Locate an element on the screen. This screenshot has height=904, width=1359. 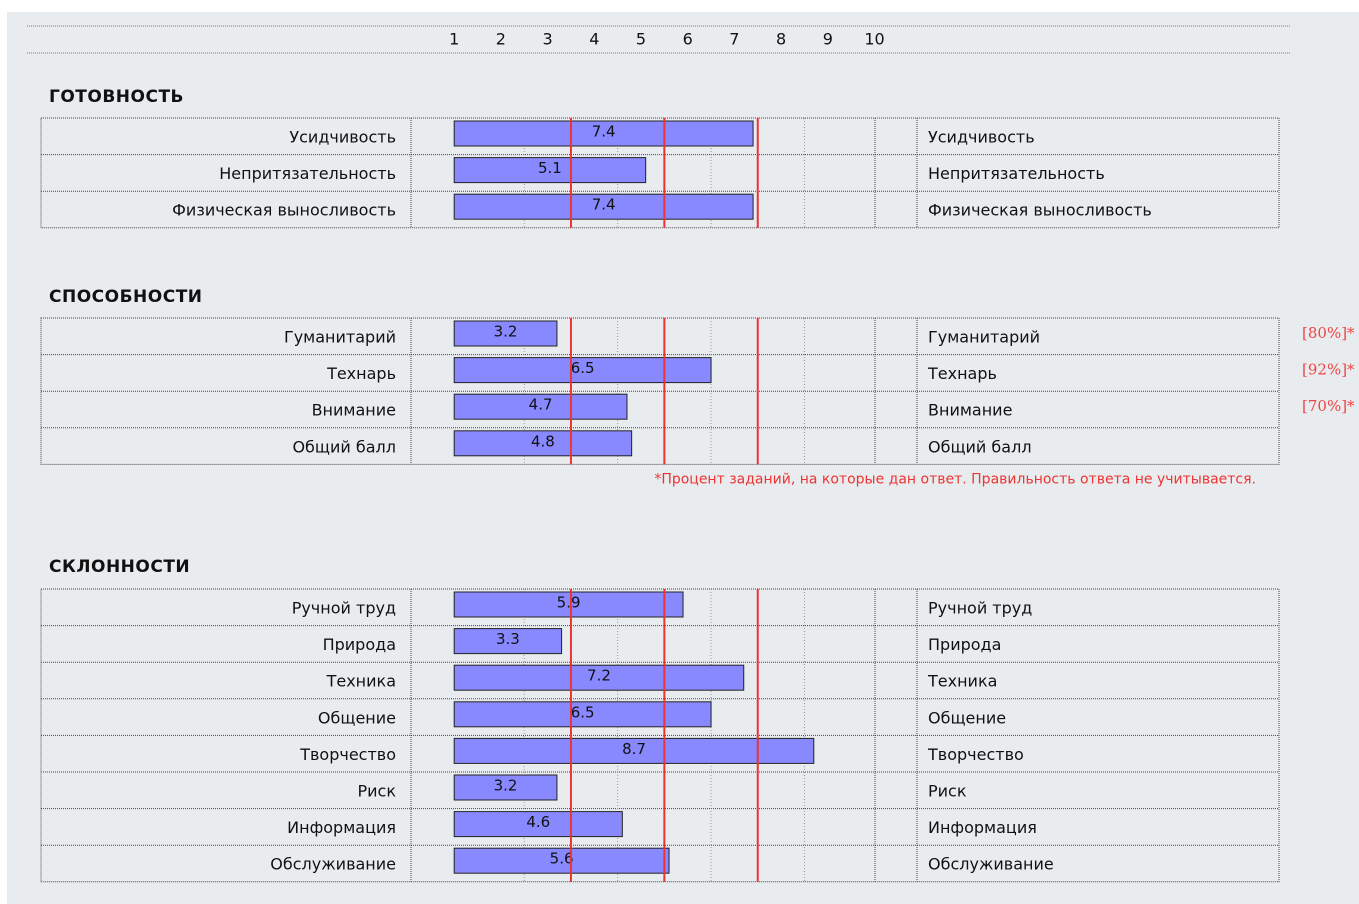
row-label: Усидчивость is located at coordinates (342, 137).